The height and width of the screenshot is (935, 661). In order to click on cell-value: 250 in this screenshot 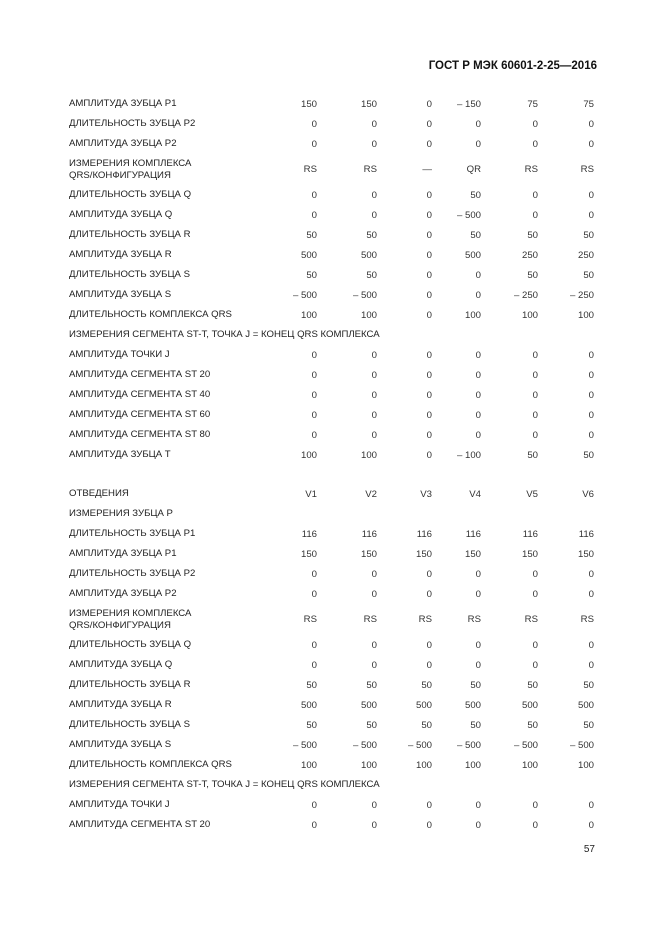, I will do `click(529, 255)`.